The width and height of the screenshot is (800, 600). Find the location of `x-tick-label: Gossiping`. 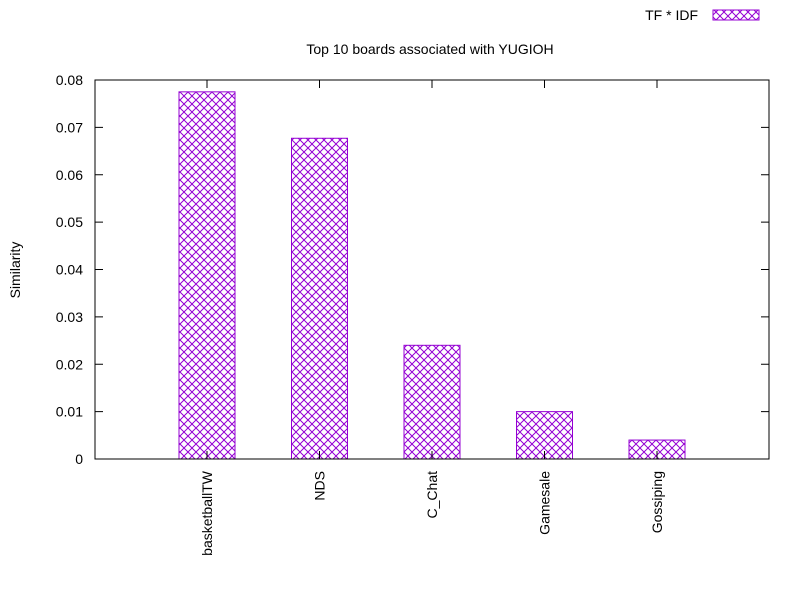

x-tick-label: Gossiping is located at coordinates (657, 502).